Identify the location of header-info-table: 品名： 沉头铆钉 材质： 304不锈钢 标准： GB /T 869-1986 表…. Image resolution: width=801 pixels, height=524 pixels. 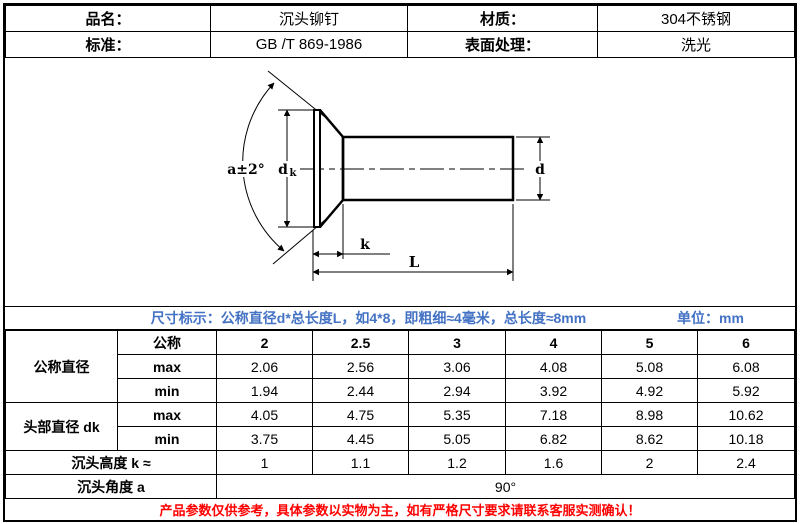
(400, 31).